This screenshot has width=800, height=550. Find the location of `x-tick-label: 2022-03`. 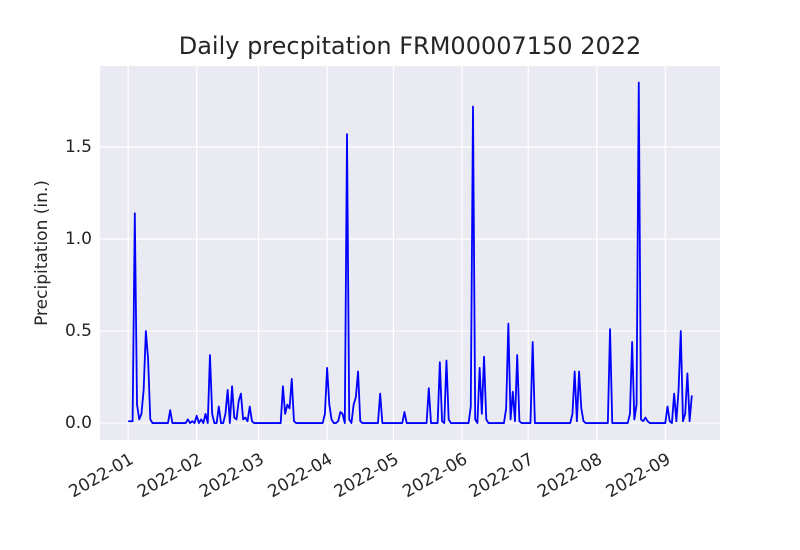

x-tick-label: 2022-03 is located at coordinates (232, 475).